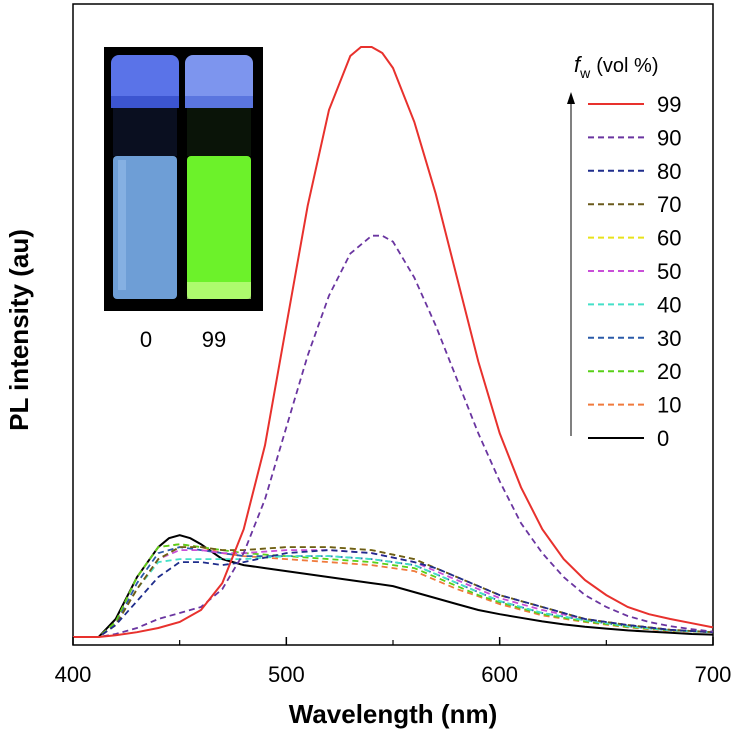  What do you see at coordinates (585, 73) in the screenshot?
I see `legend-title-subscript: w` at bounding box center [585, 73].